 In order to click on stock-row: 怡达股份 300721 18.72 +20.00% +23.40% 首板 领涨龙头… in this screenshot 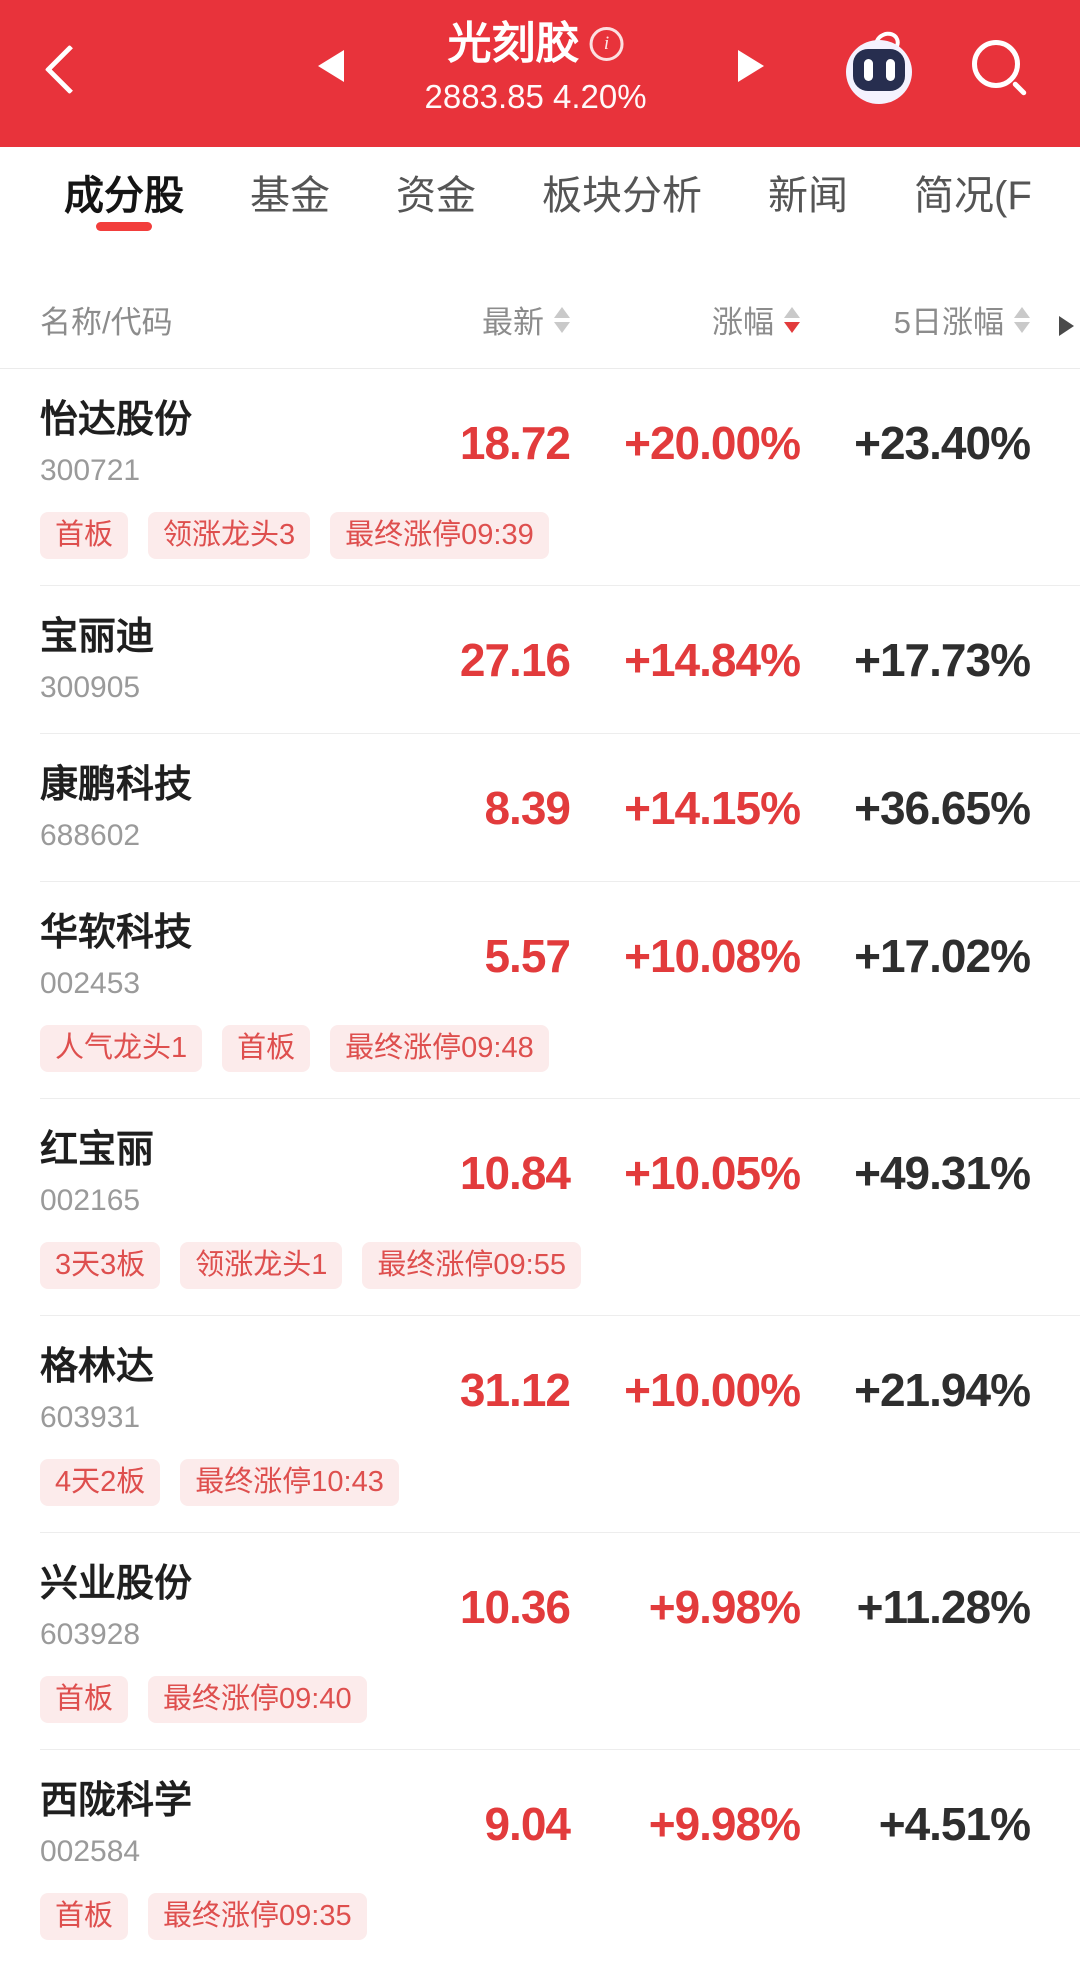, I will do `click(540, 477)`.